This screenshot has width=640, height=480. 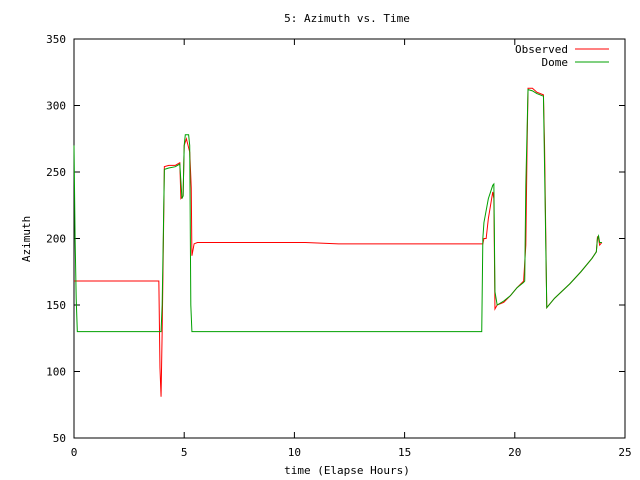 I want to click on legend-label-dome: Dome, so click(x=555, y=62).